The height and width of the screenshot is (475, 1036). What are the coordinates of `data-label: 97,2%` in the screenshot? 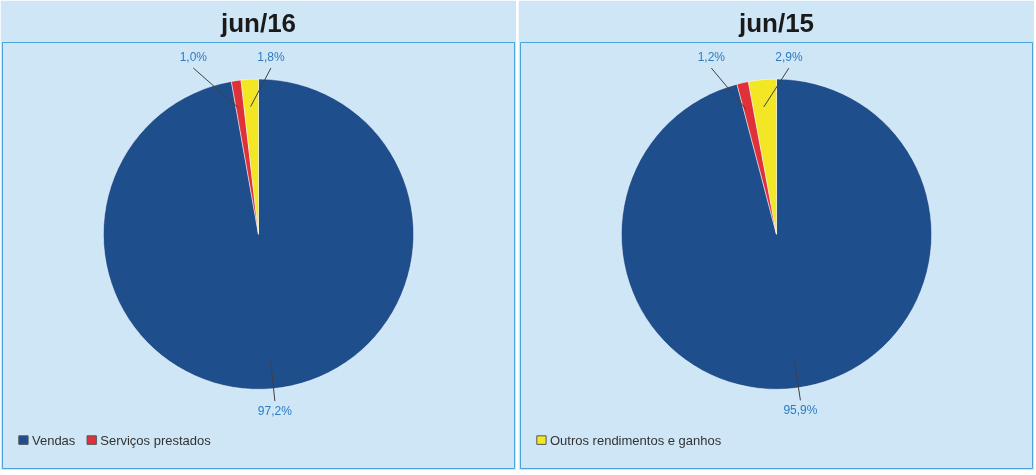 It's located at (275, 410).